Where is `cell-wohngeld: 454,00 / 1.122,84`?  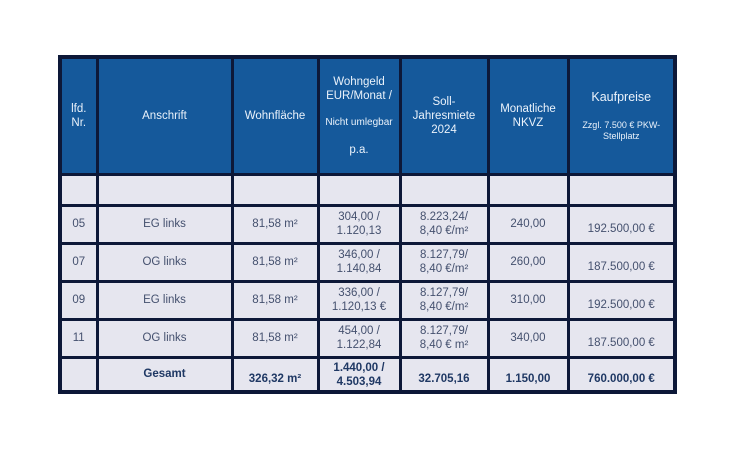
cell-wohngeld: 454,00 / 1.122,84 is located at coordinates (359, 338).